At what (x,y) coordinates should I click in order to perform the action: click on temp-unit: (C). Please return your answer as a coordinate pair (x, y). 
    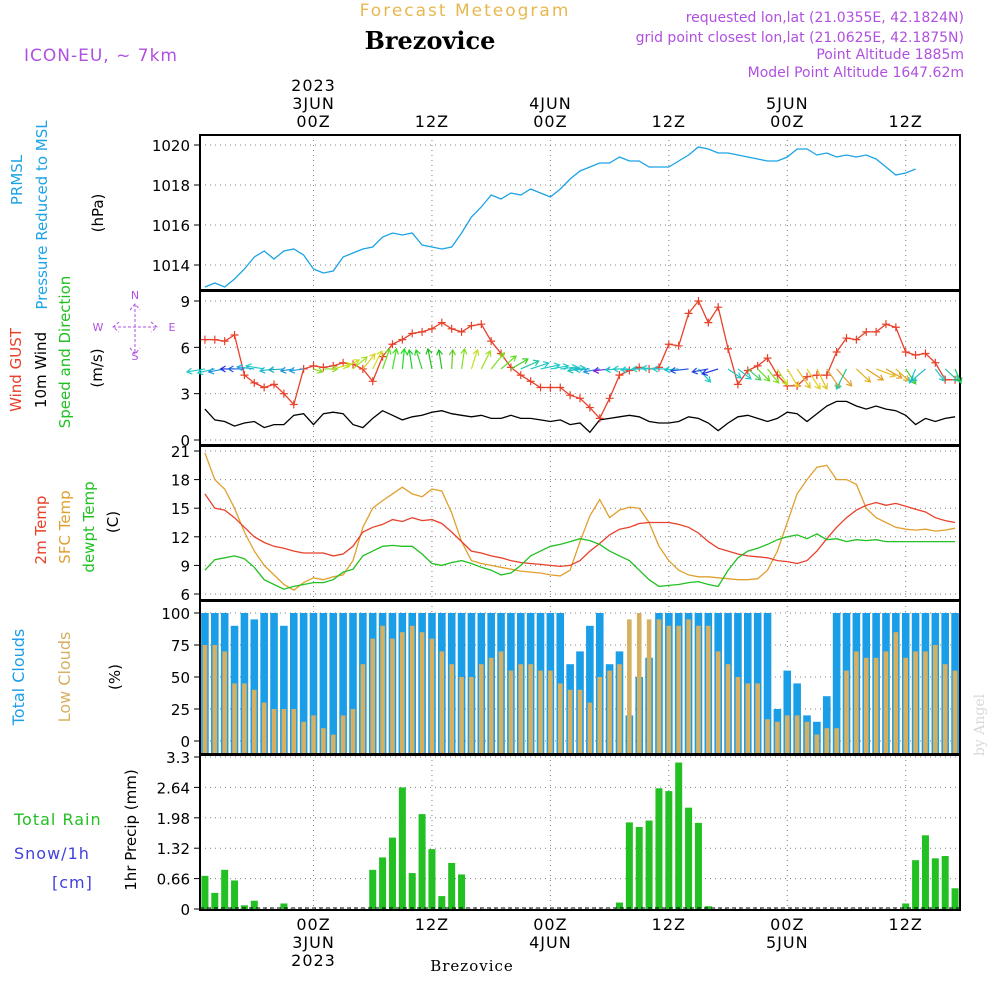
    Looking at the image, I should click on (113, 522).